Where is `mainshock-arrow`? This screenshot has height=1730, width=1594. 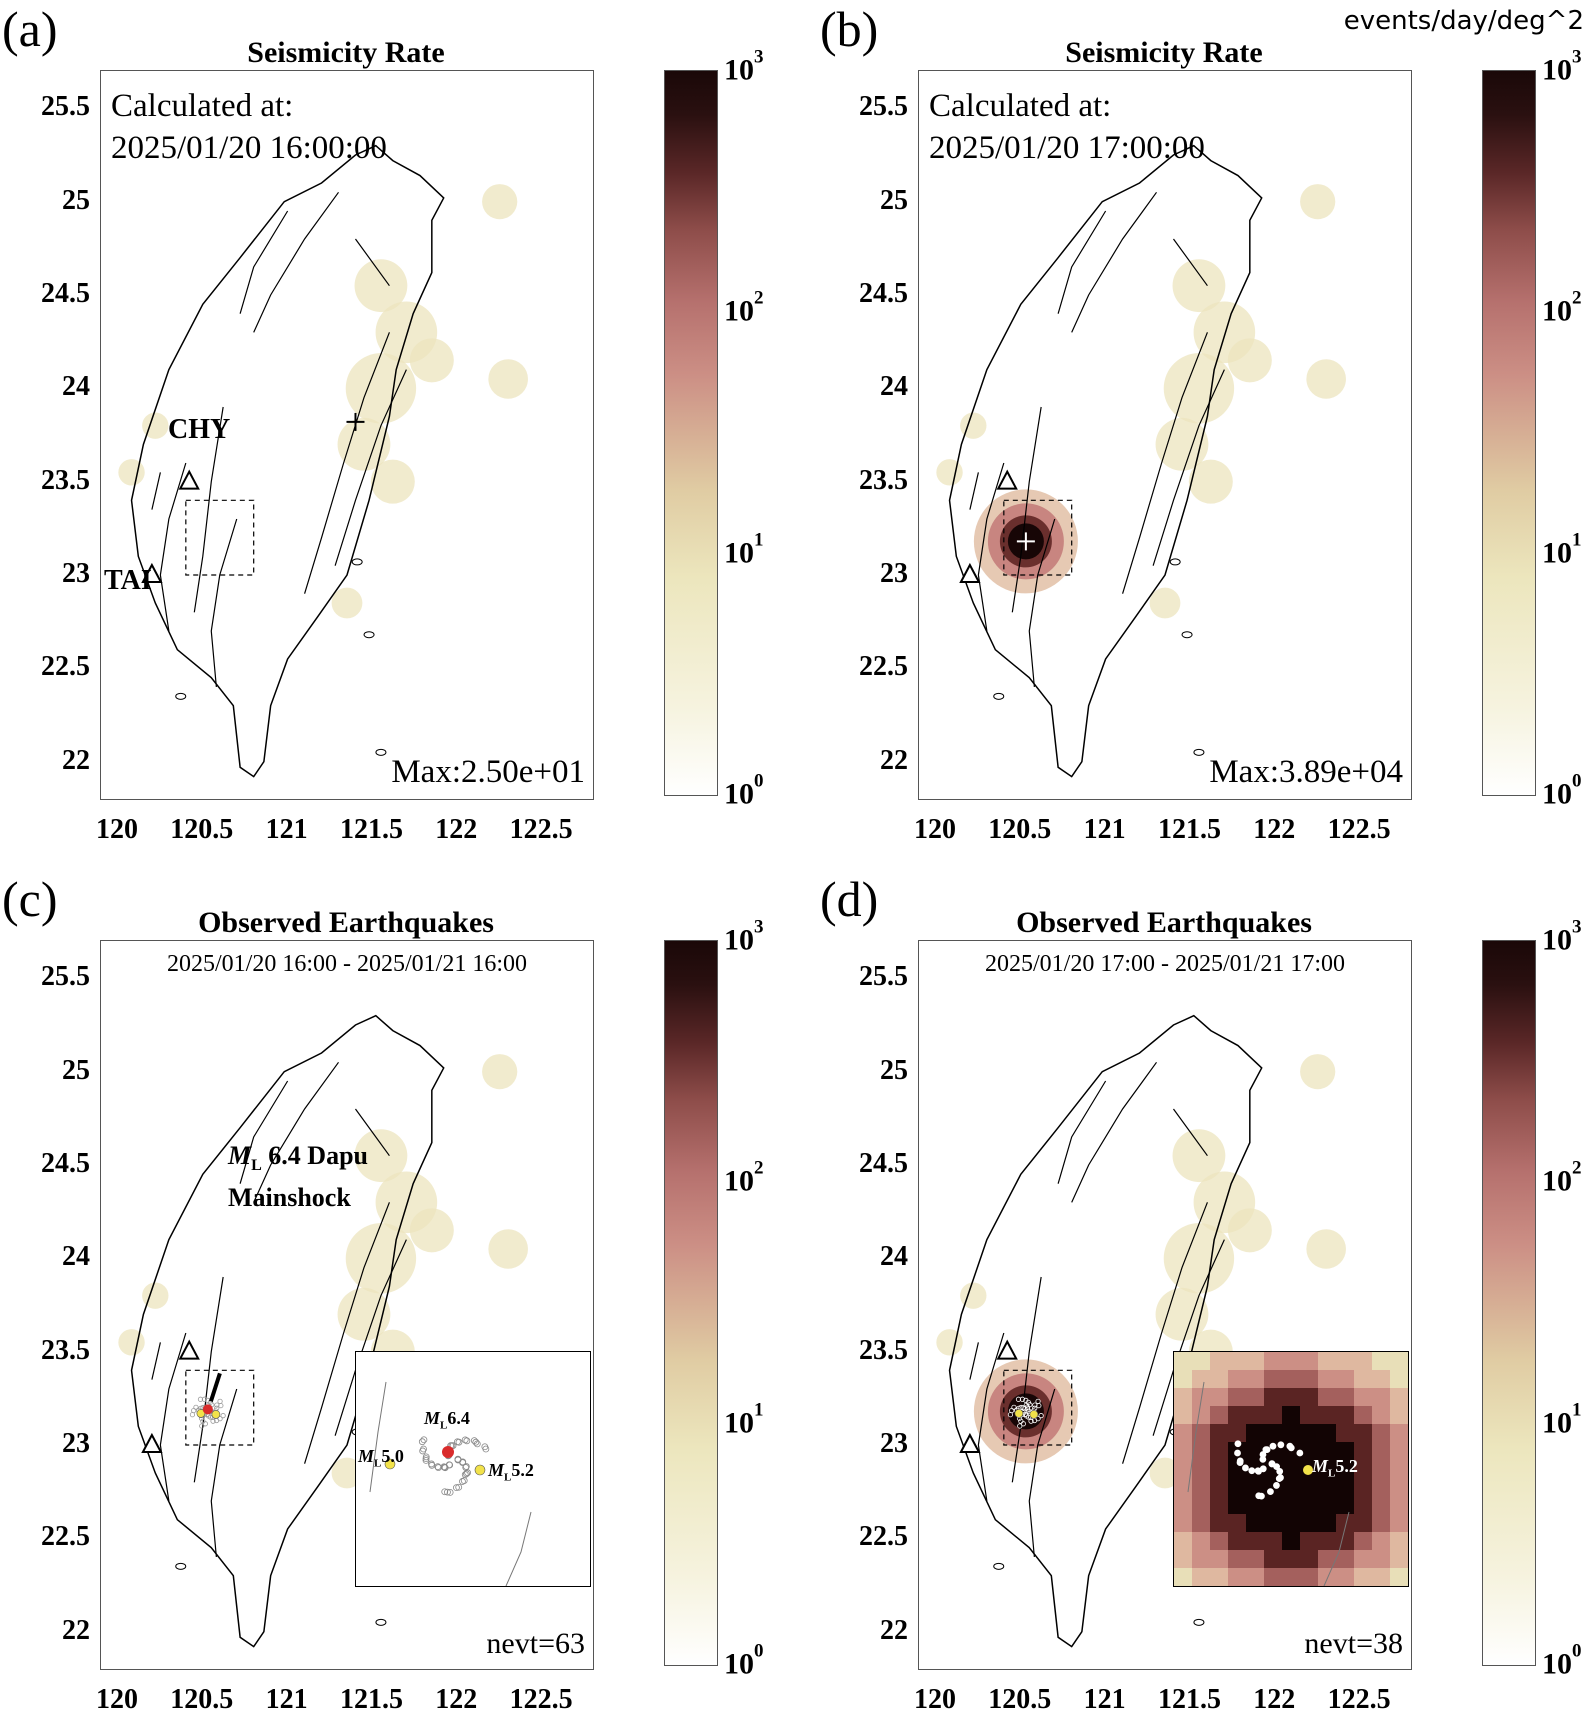 mainshock-arrow is located at coordinates (215, 1387).